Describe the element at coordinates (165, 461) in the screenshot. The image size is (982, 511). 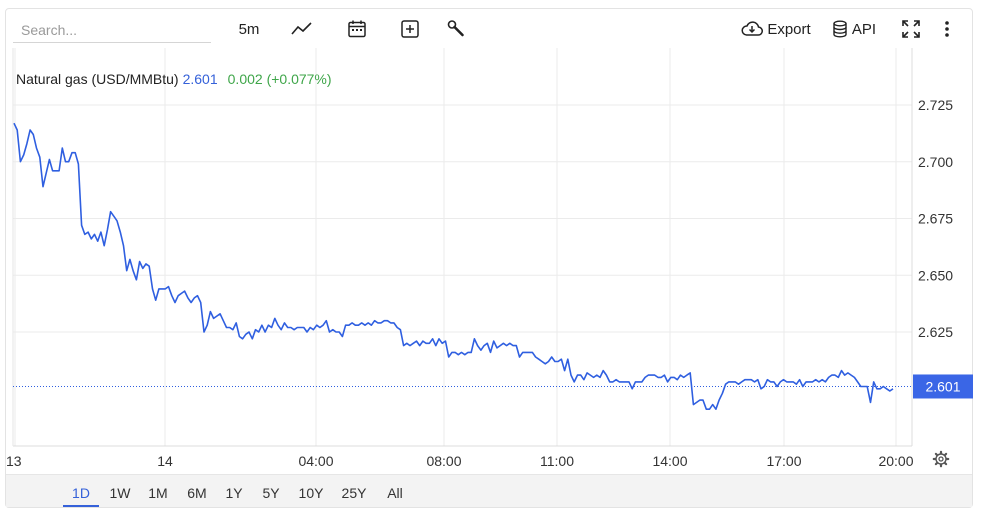
I see `x-tick-label: 14` at that location.